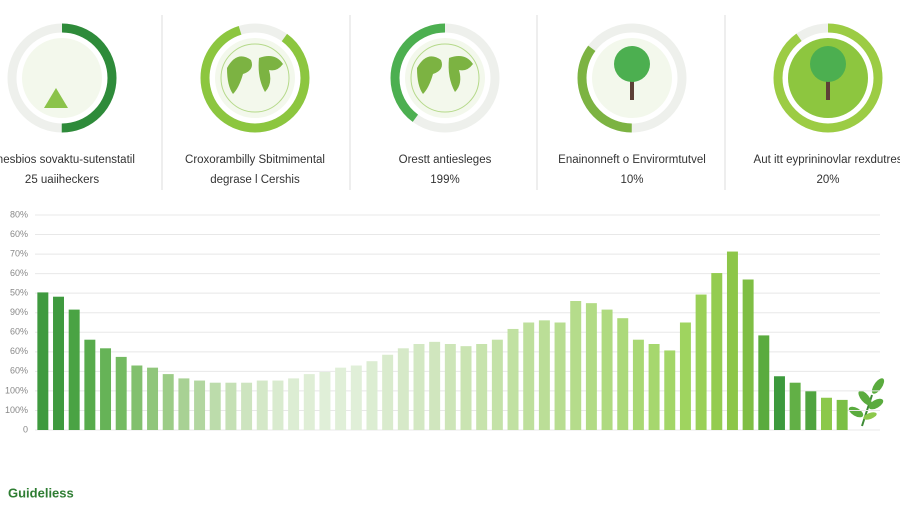 The width and height of the screenshot is (900, 514). I want to click on icon, so click(56, 98).